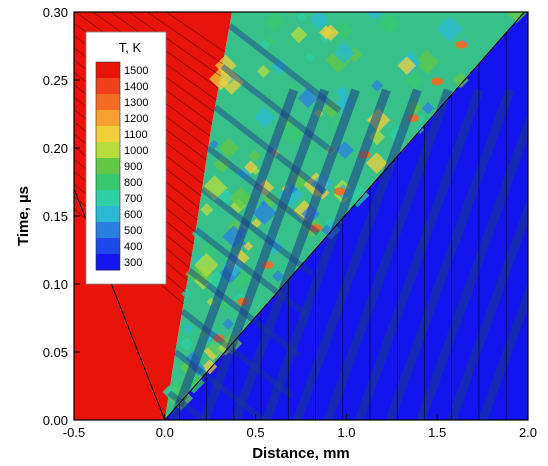 The image size is (548, 466). What do you see at coordinates (55, 420) in the screenshot?
I see `y-tick-label: 0.00` at bounding box center [55, 420].